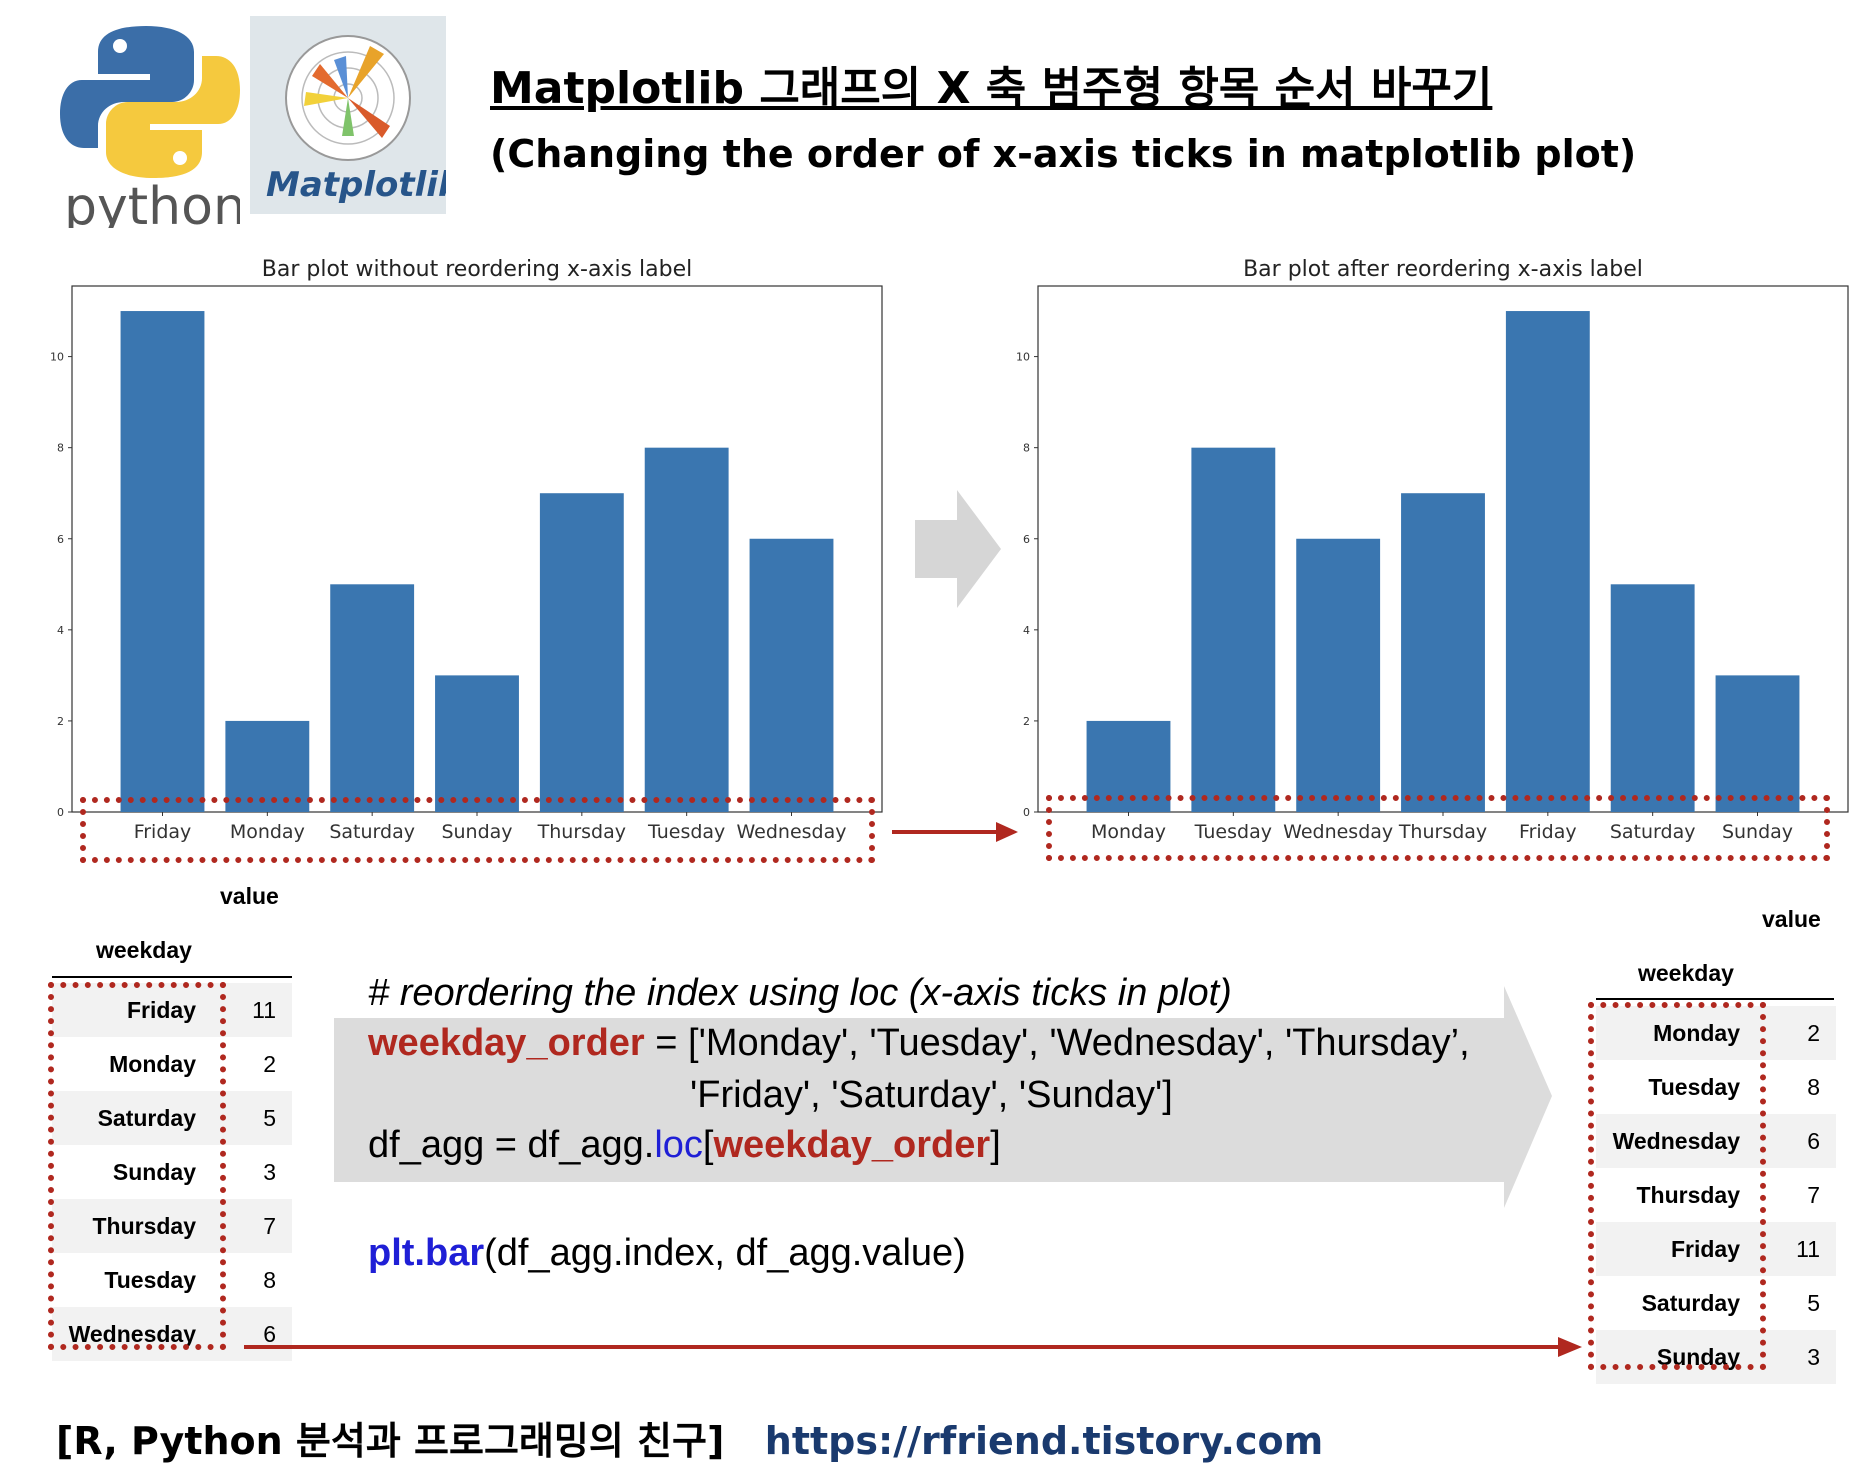  What do you see at coordinates (852, 1145) in the screenshot?
I see `code-var-weekday-order-2: weekday_order` at bounding box center [852, 1145].